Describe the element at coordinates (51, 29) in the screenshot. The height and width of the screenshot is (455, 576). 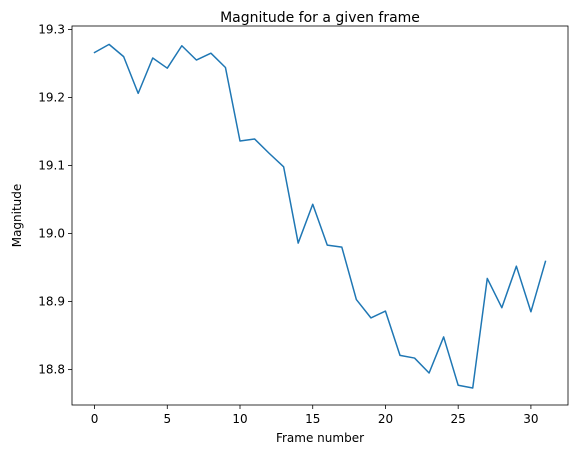
I see `y-tick-label: 19.3` at that location.